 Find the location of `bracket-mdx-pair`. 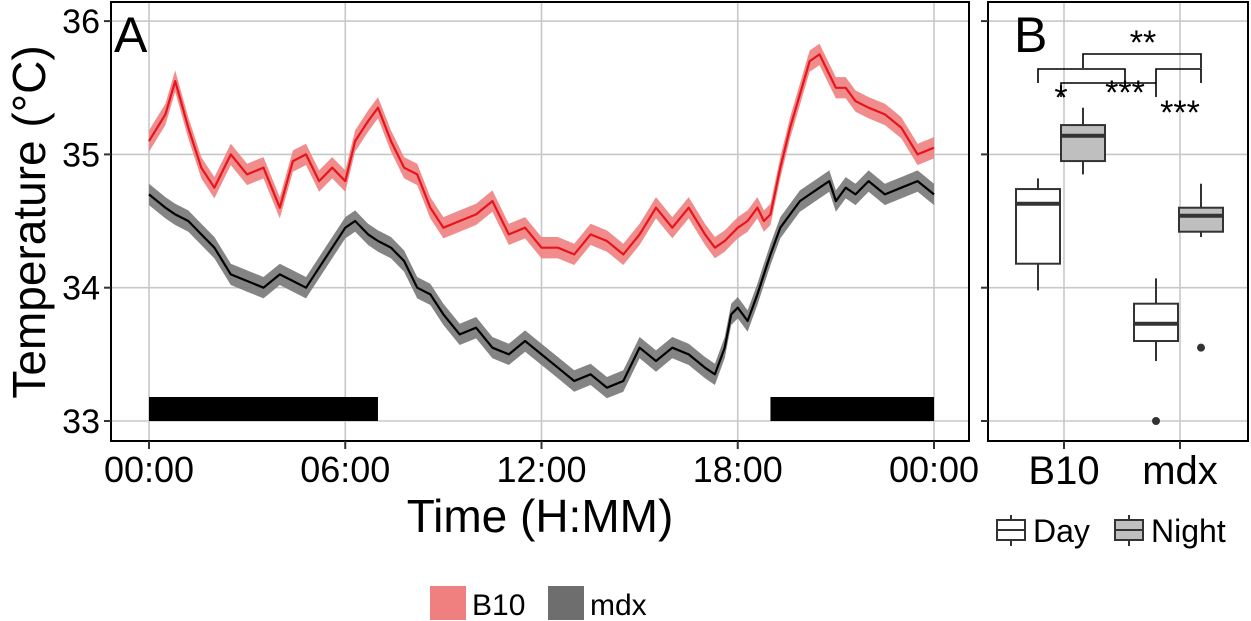

bracket-mdx-pair is located at coordinates (1178, 75).